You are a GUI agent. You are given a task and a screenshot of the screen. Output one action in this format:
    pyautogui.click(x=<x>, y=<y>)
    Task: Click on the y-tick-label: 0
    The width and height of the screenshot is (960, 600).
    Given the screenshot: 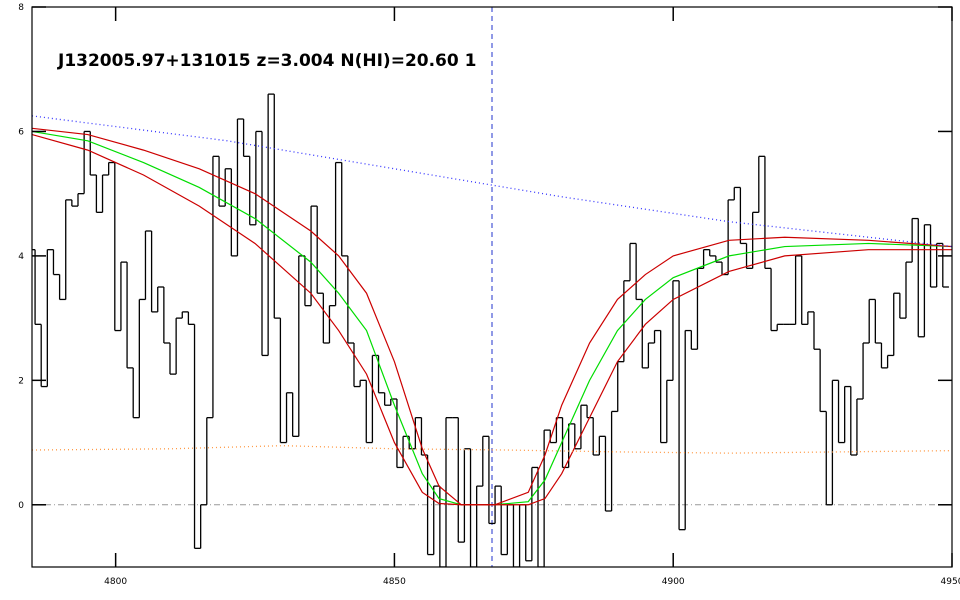 What is the action you would take?
    pyautogui.click(x=21, y=506)
    